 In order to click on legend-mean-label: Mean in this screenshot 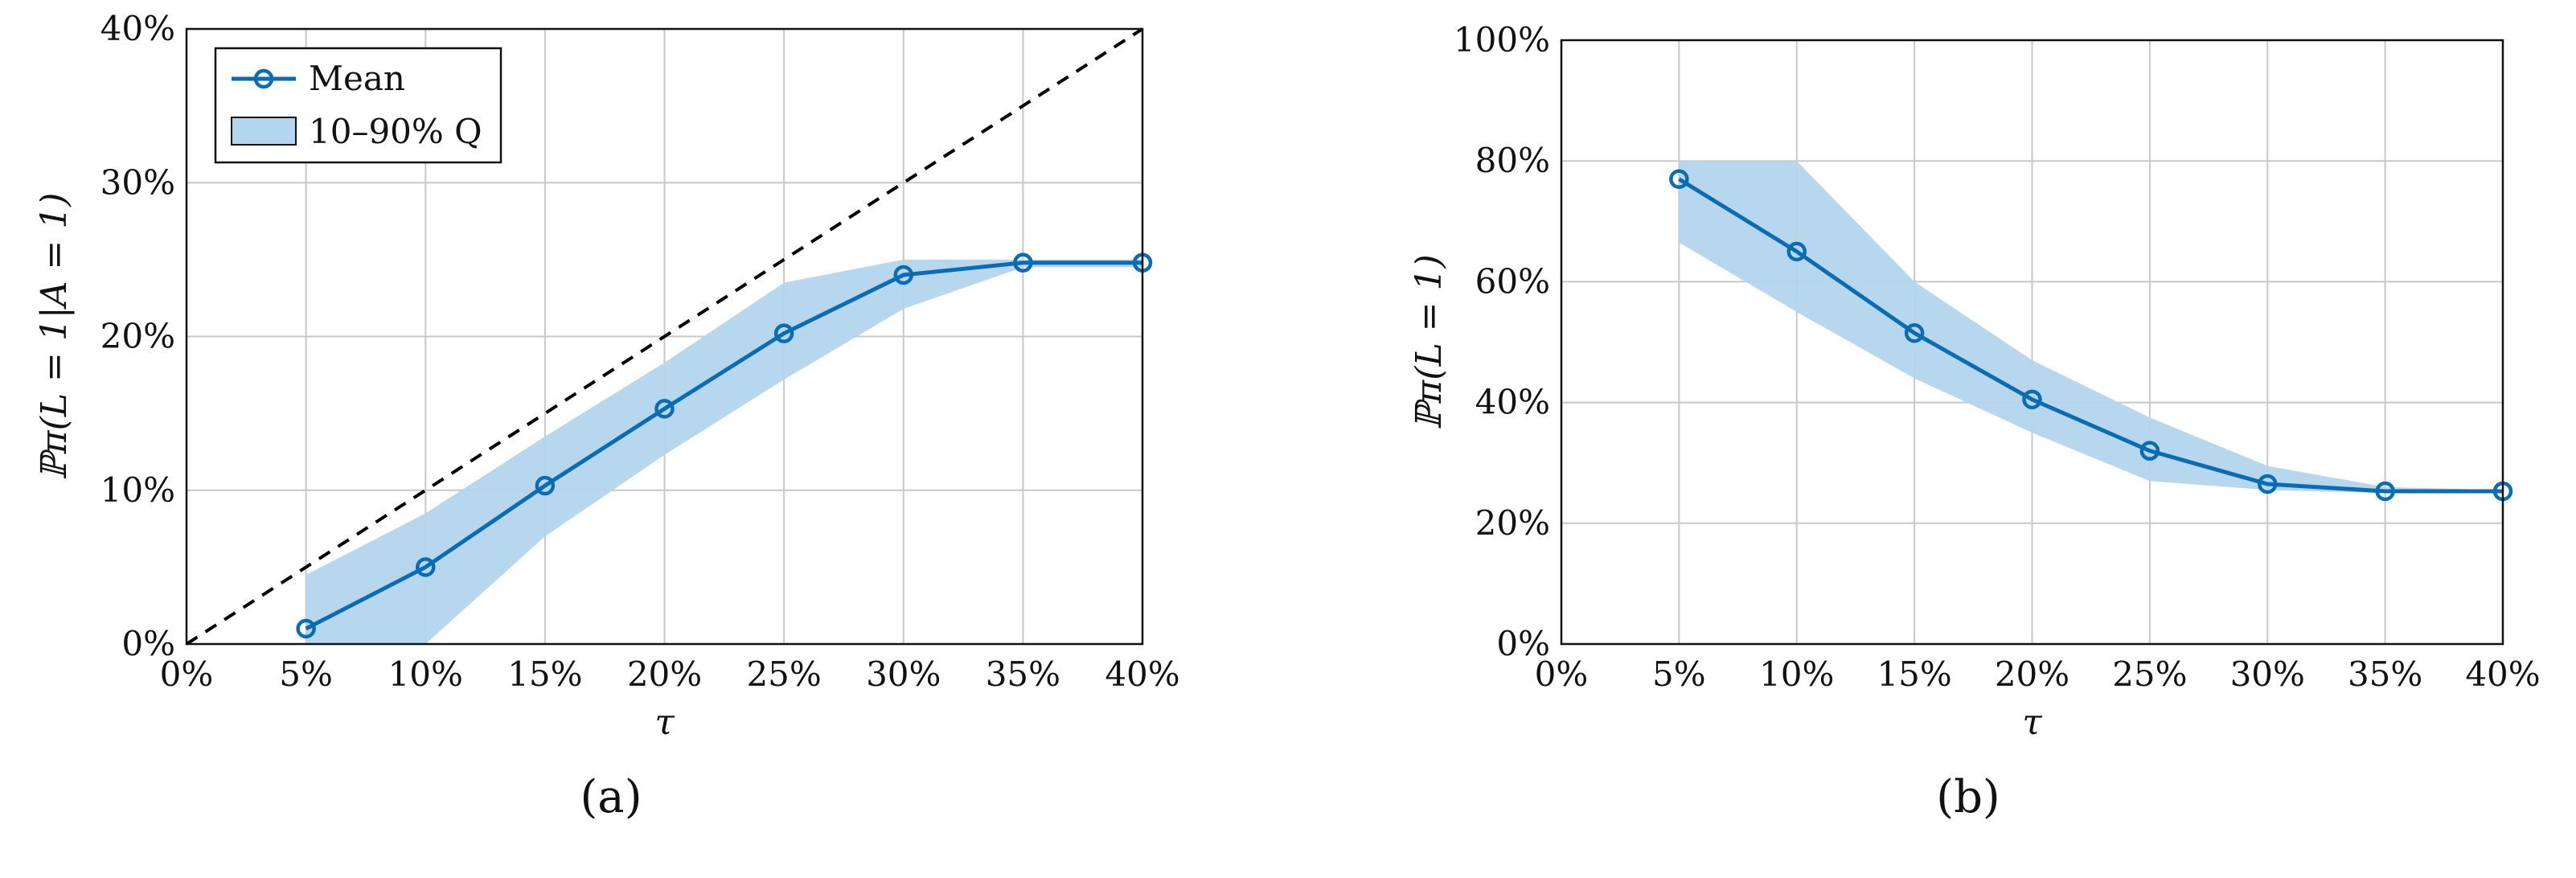, I will do `click(357, 79)`.